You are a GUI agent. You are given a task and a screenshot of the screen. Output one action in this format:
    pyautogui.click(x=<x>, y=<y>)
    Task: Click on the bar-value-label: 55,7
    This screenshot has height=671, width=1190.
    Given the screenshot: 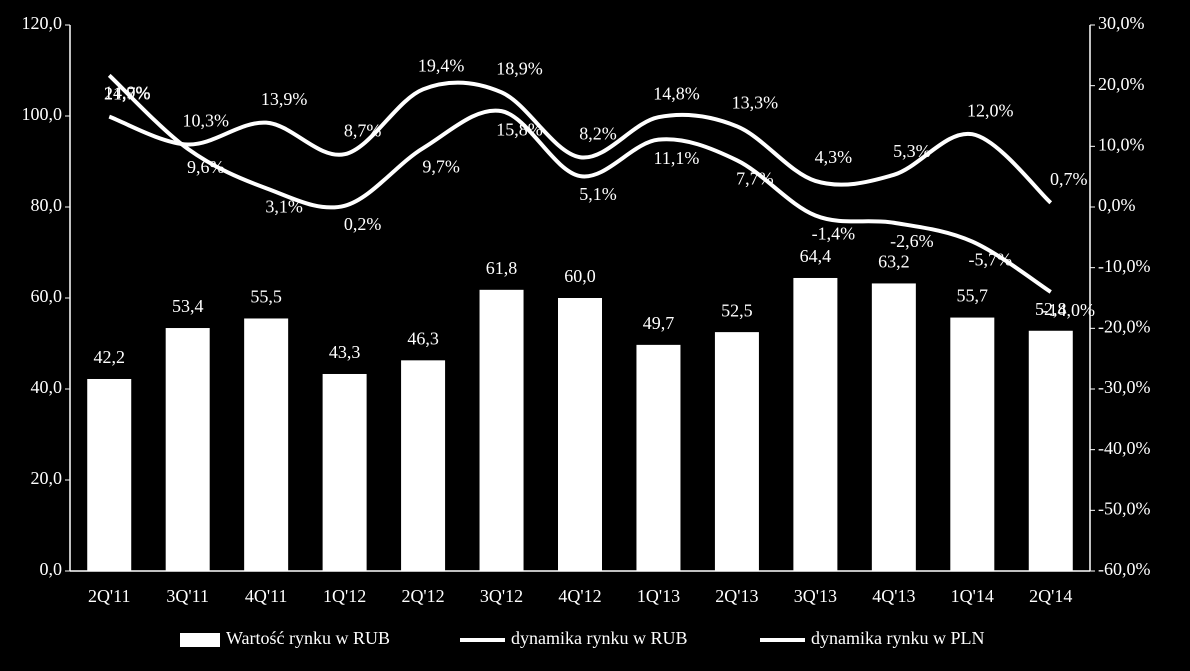 What is the action you would take?
    pyautogui.click(x=973, y=296)
    